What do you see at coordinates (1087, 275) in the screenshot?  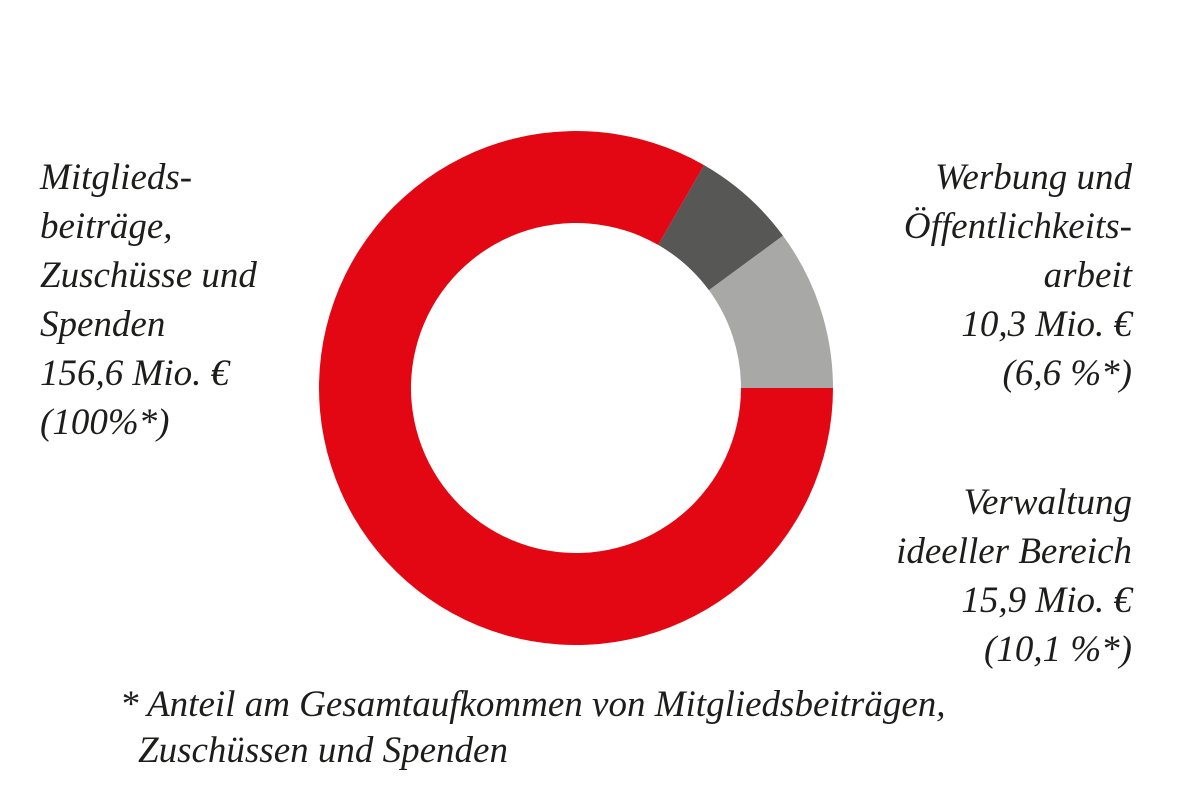 I see `werbung-label-line: arbeit` at bounding box center [1087, 275].